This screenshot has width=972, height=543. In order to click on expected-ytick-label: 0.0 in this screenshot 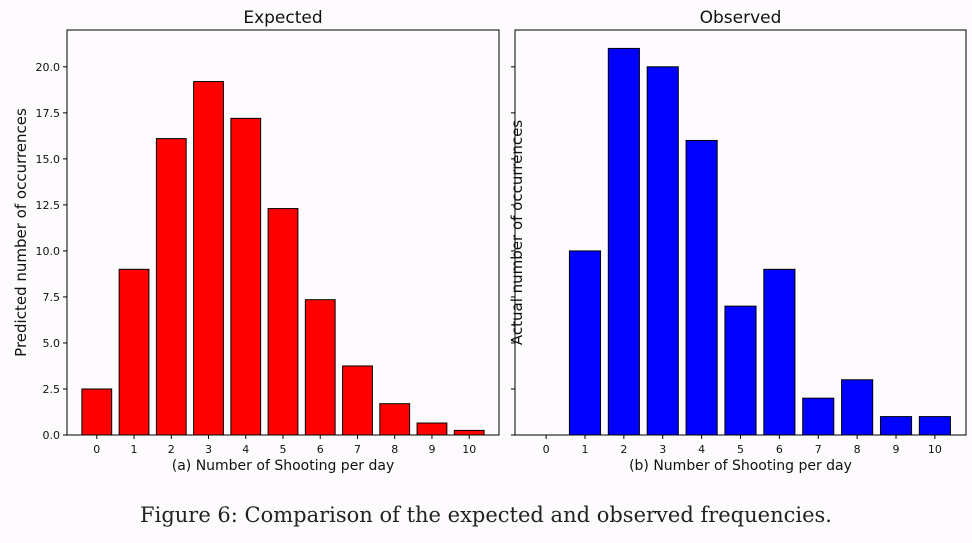, I will do `click(52, 435)`.